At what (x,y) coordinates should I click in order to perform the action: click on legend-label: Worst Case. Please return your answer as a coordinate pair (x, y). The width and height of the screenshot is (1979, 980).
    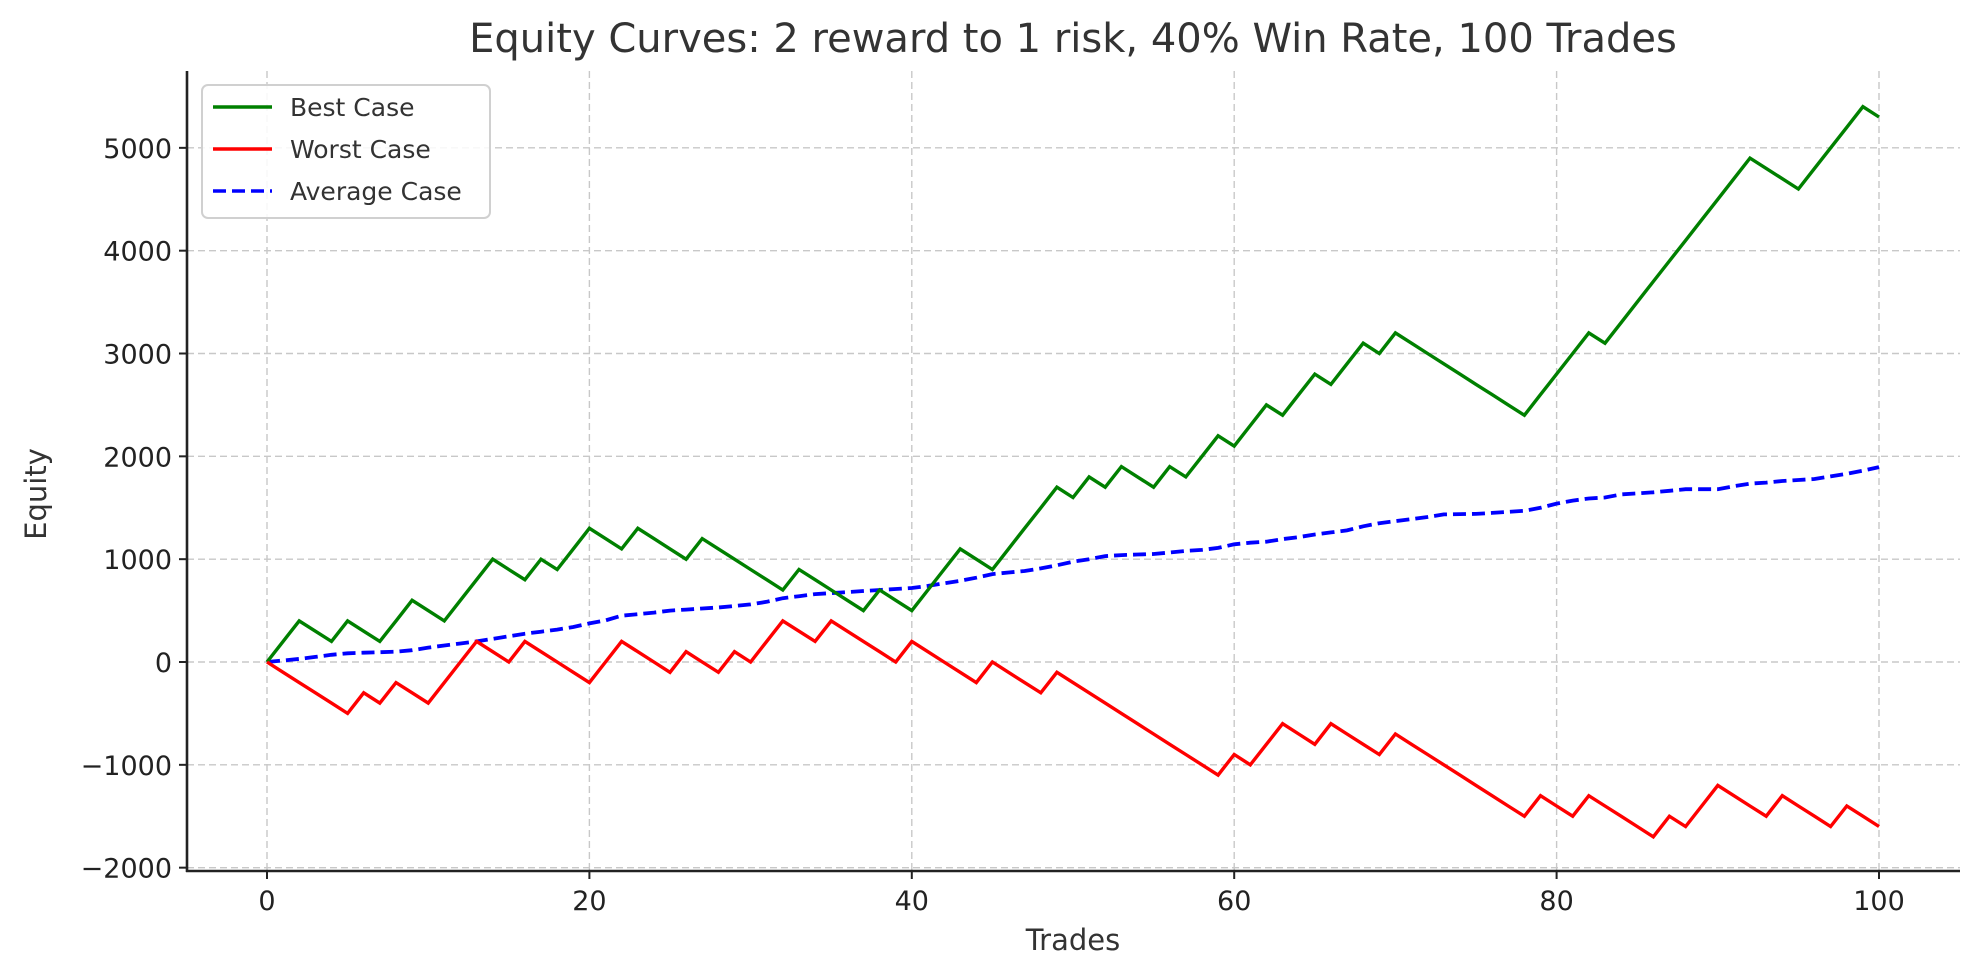
    Looking at the image, I should click on (360, 149).